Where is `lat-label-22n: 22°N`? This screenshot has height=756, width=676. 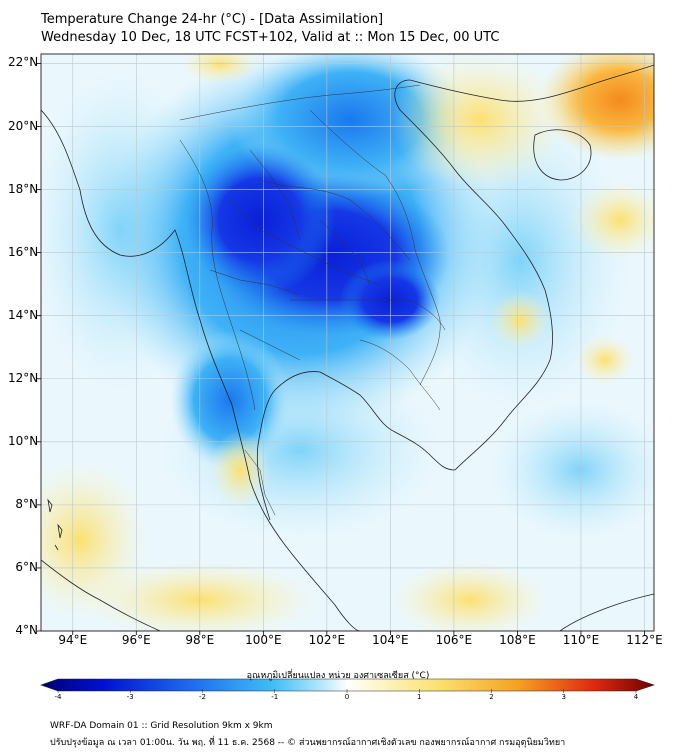 lat-label-22n: 22°N is located at coordinates (23, 62).